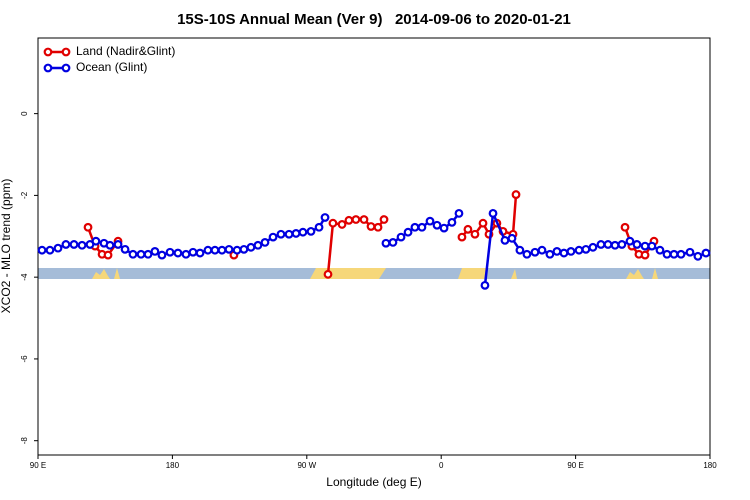  I want to click on x-tick-label: 0, so click(441, 465).